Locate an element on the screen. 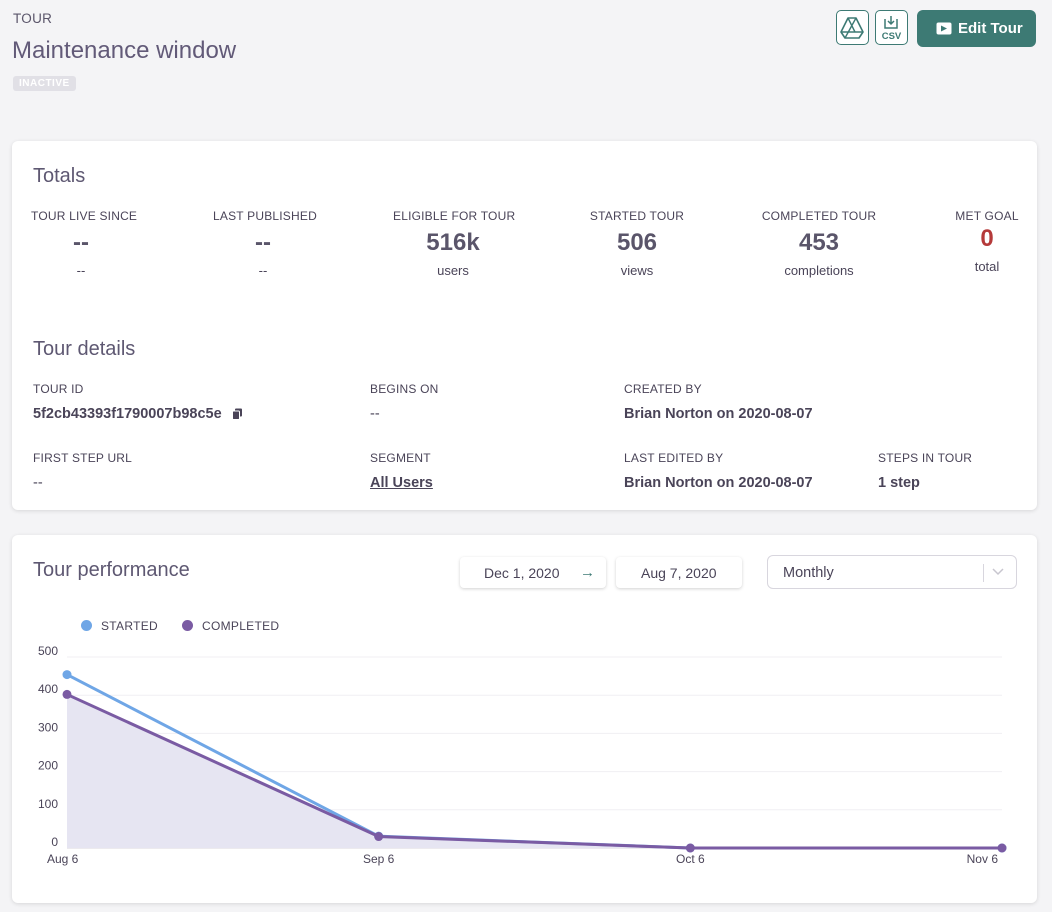 This screenshot has height=912, width=1052. arrow-right-icon: → is located at coordinates (587, 572).